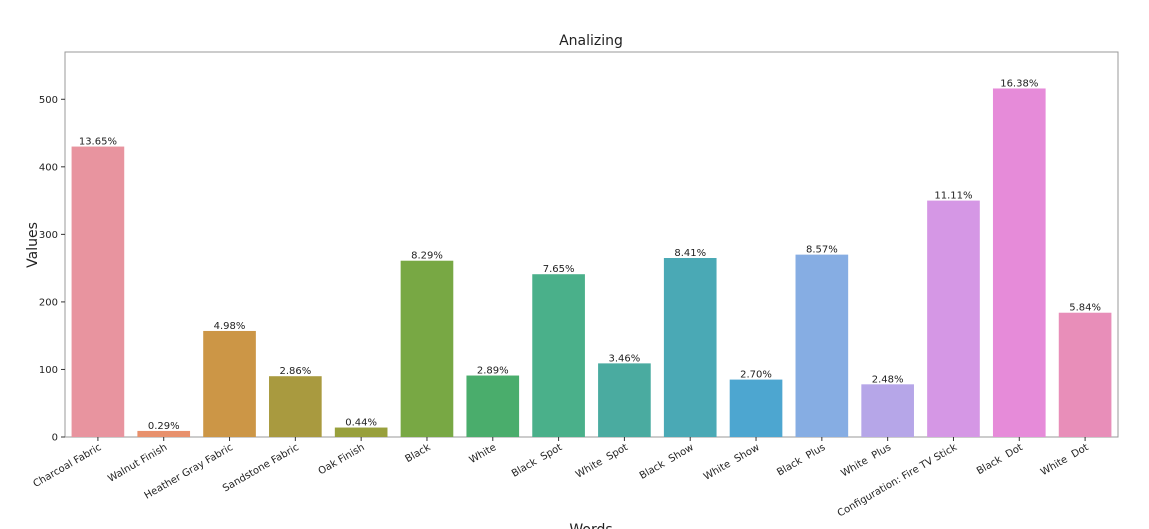 Image resolution: width=1149 pixels, height=529 pixels. I want to click on y-tick-label: 500, so click(48, 100).